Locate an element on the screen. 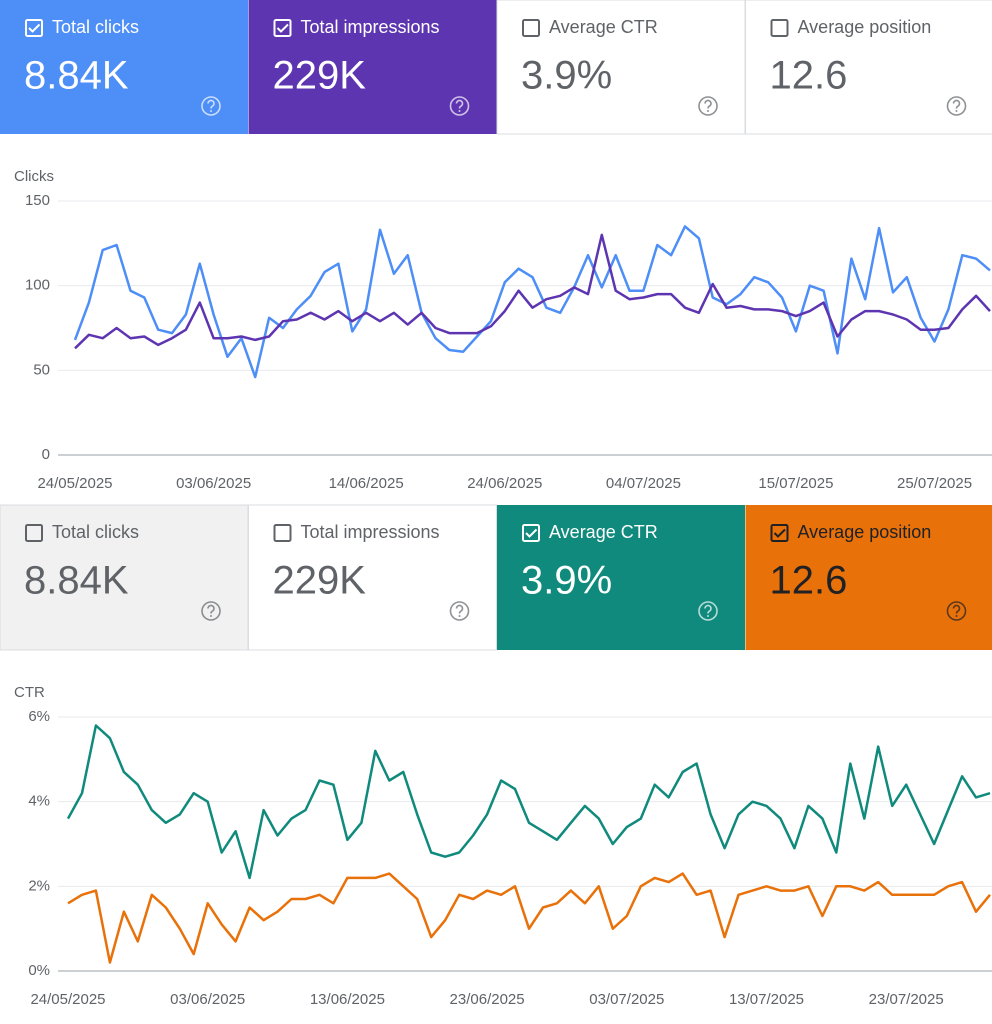  x-tick-label: 23/07/2025 is located at coordinates (906, 999).